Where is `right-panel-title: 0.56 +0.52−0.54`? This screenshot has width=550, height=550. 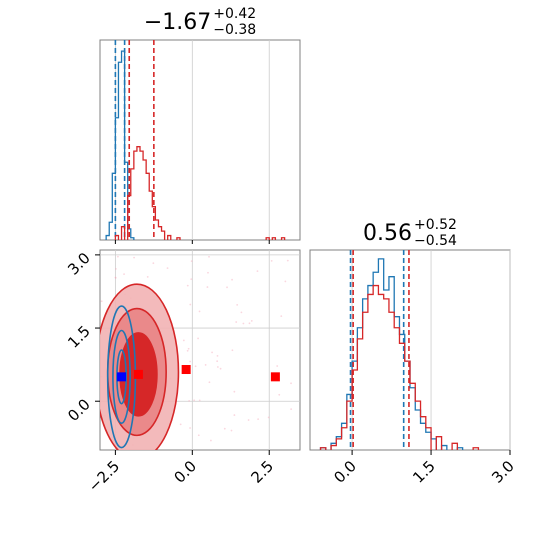
right-panel-title: 0.56 +0.52−0.54 is located at coordinates (410, 233).